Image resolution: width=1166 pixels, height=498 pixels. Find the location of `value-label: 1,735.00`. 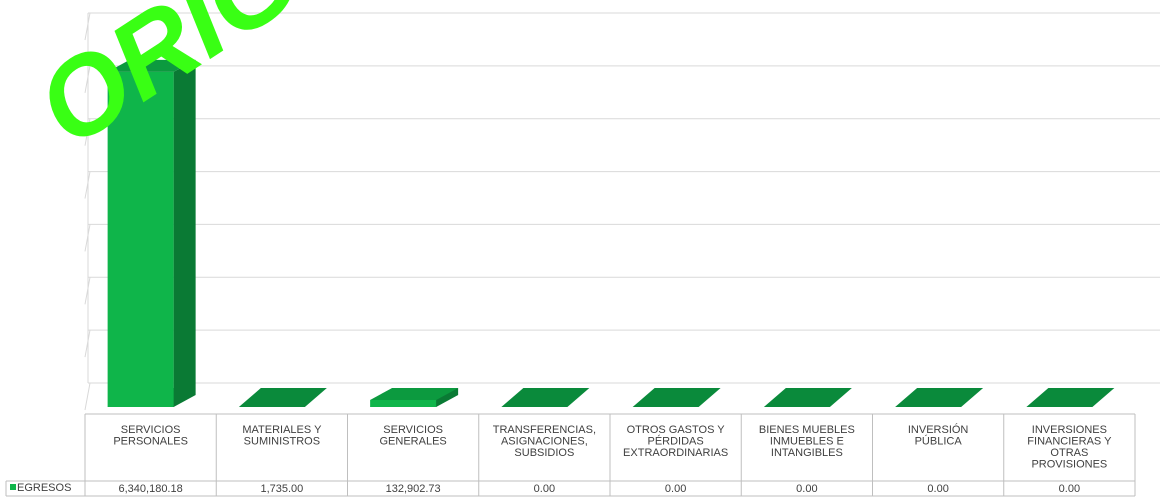

value-label: 1,735.00 is located at coordinates (281, 489).